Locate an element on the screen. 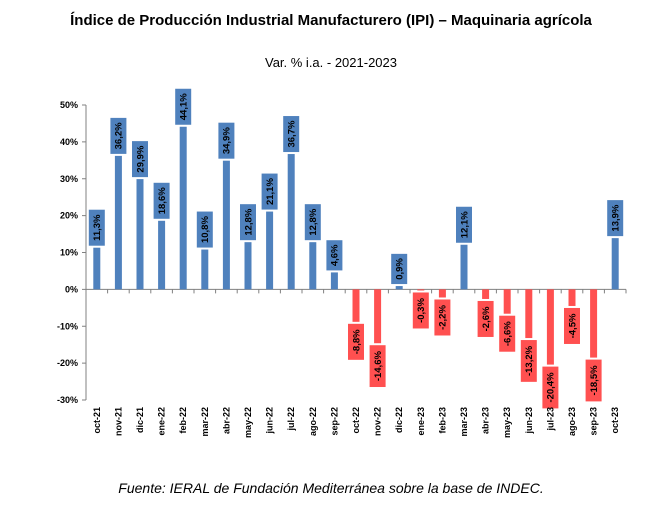 The width and height of the screenshot is (662, 507). y-tick-label: 40% is located at coordinates (69, 142).